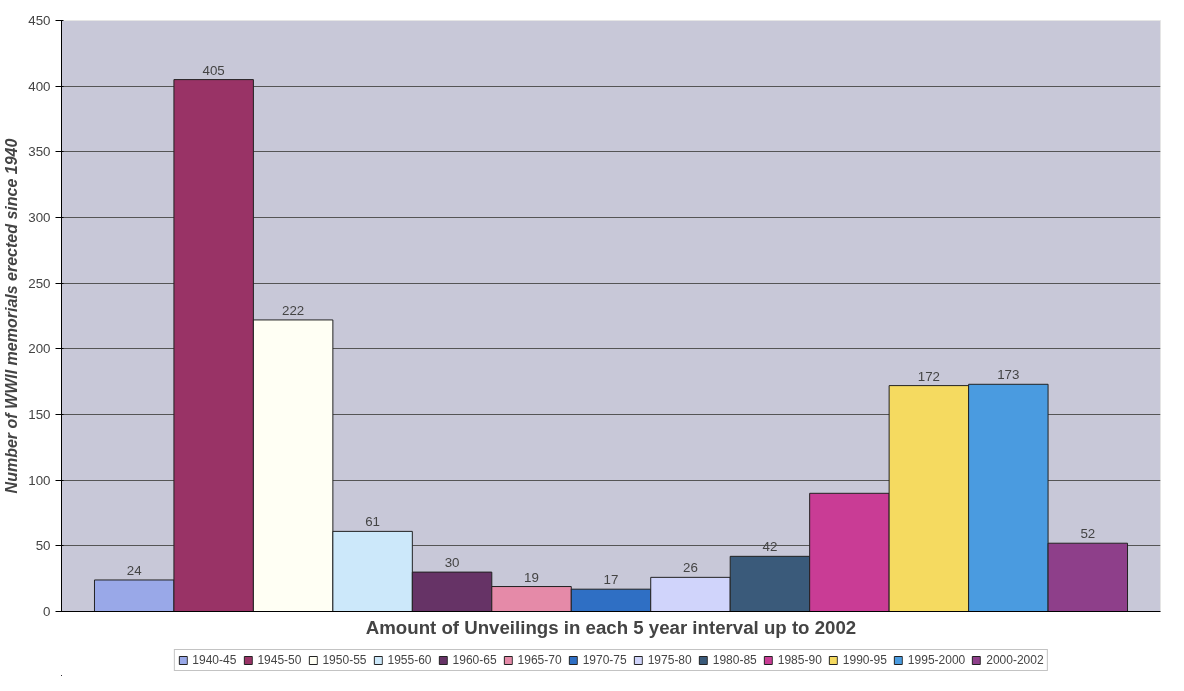 The width and height of the screenshot is (1184, 691). What do you see at coordinates (39, 349) in the screenshot?
I see `y-tick-label: 200` at bounding box center [39, 349].